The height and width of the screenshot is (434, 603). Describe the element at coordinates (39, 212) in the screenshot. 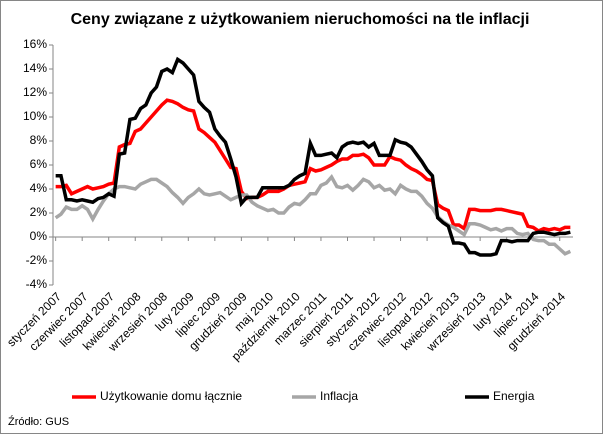

I see `y-tick-label: 2%` at that location.